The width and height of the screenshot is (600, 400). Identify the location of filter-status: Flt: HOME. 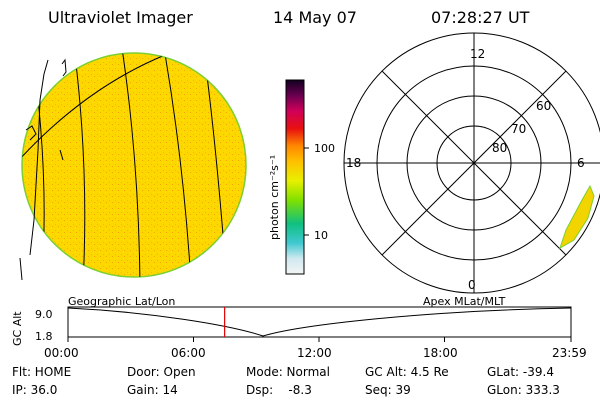
(42, 372).